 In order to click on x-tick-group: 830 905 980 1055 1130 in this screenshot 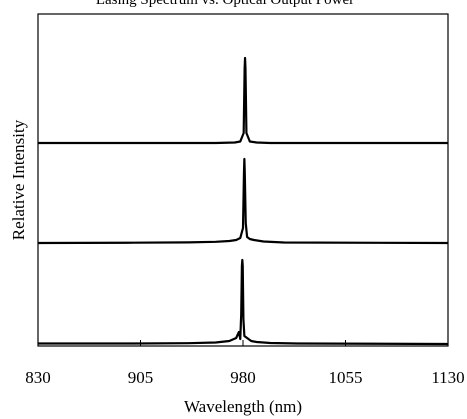, I will do `click(245, 363)`.